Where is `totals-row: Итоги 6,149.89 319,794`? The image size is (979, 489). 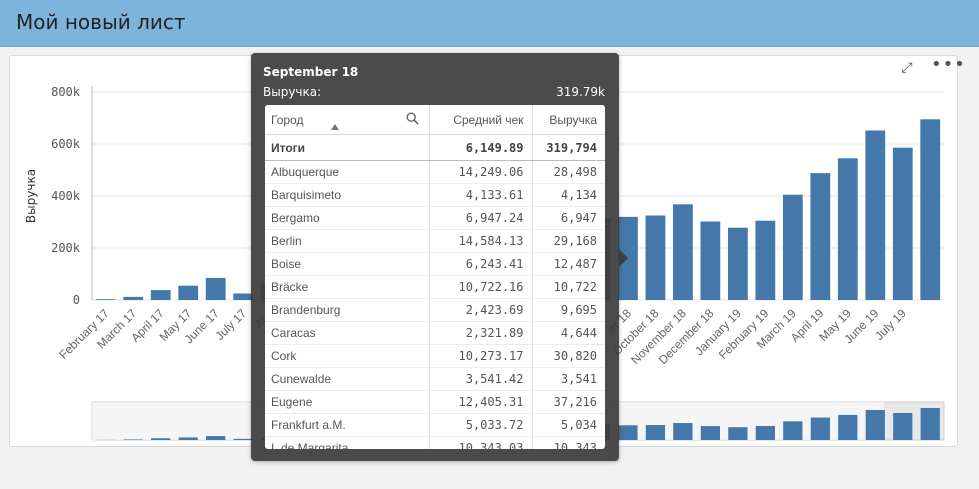 totals-row: Итоги 6,149.89 319,794 is located at coordinates (435, 147).